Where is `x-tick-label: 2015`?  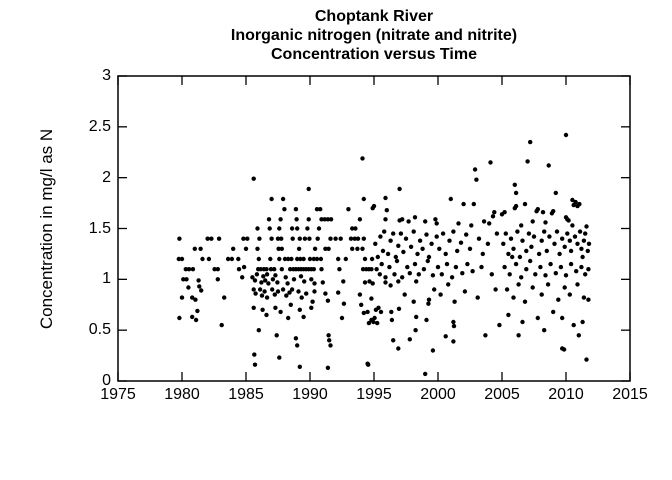 x-tick-label: 2015 is located at coordinates (630, 394).